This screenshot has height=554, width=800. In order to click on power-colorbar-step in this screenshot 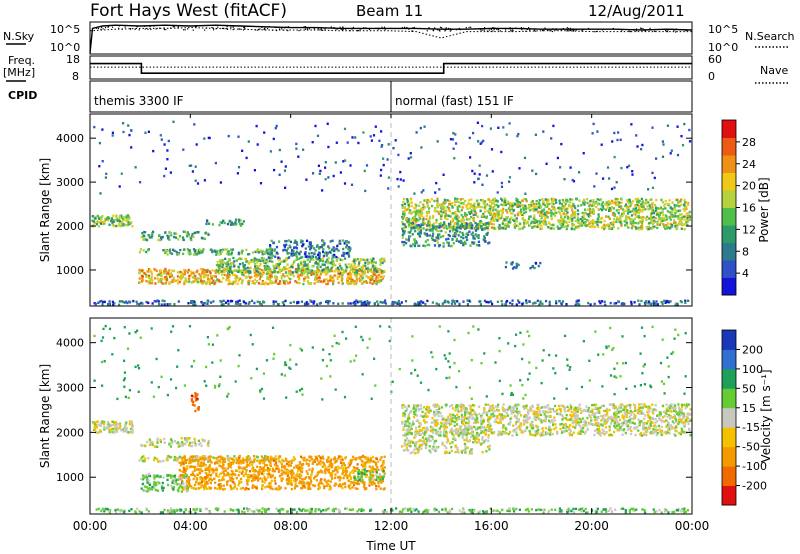, I will do `click(729, 199)`.